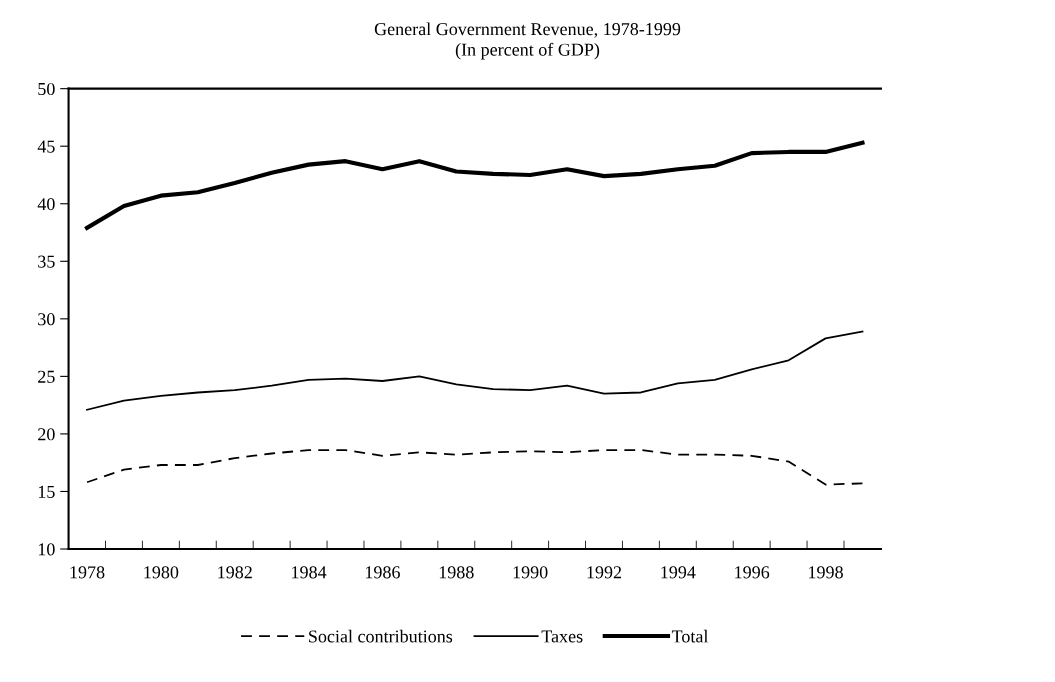  I want to click on x-tick-label: 1978, so click(87, 572).